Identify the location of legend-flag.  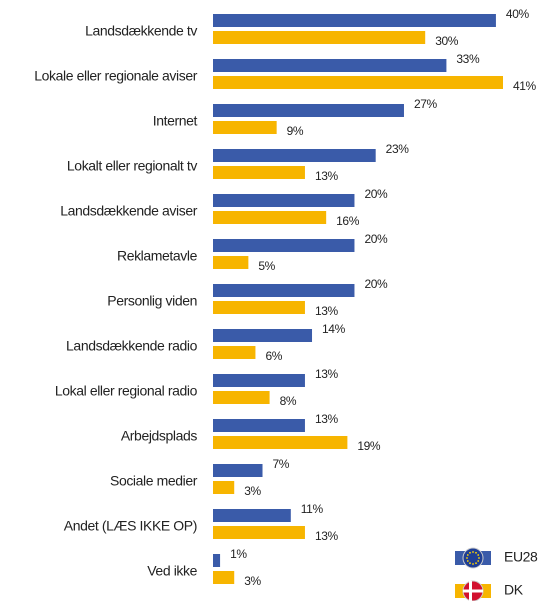
(473, 558).